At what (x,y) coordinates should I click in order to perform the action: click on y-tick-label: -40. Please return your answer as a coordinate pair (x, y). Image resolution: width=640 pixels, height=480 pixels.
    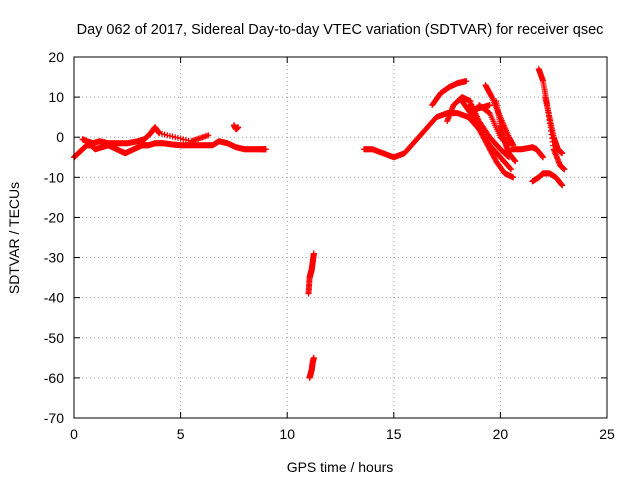
    Looking at the image, I should click on (54, 298).